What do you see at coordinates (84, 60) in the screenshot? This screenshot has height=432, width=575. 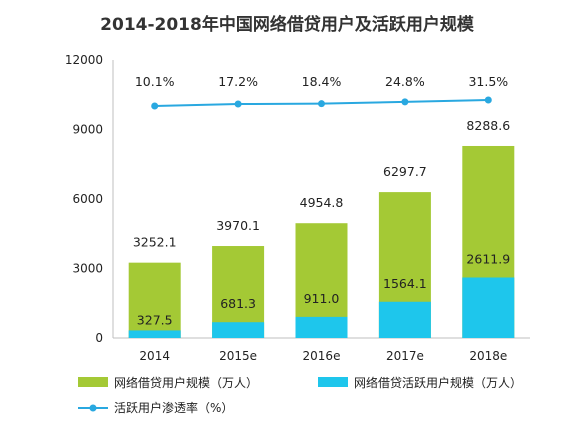 I see `y-tick-label: 12000` at bounding box center [84, 60].